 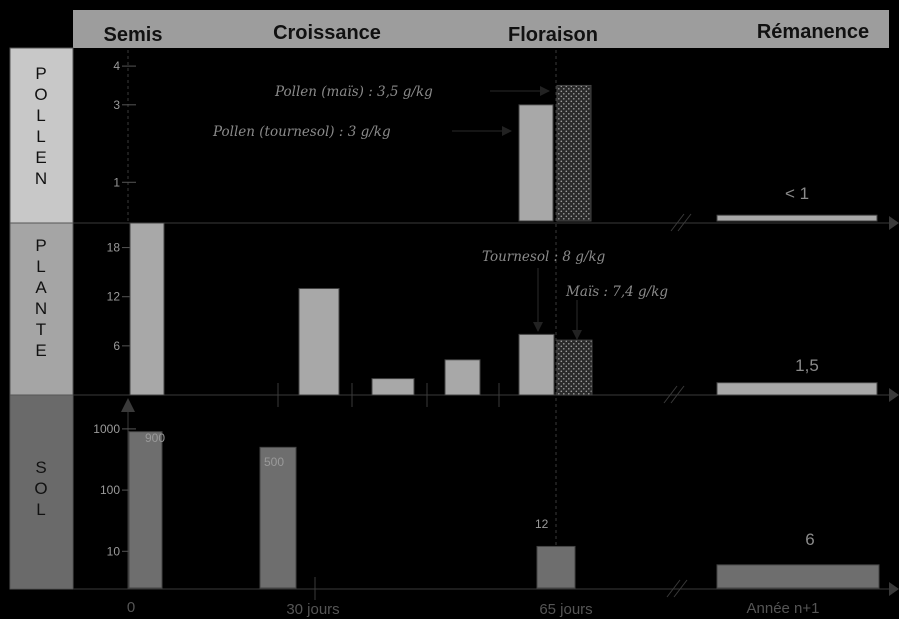 I want to click on y-tick-label: 18, so click(x=114, y=248).